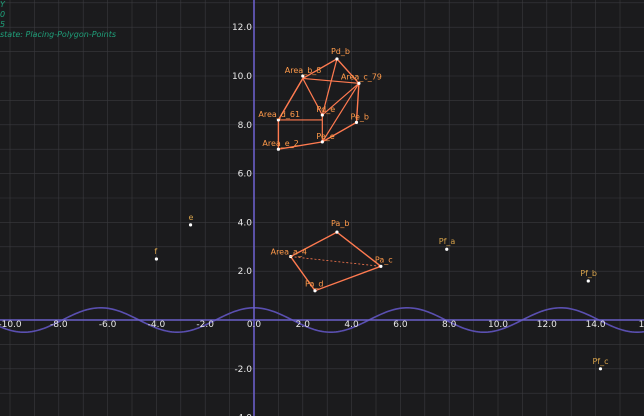 The height and width of the screenshot is (416, 644). Describe the element at coordinates (356, 122) in the screenshot. I see `point-Pe_b` at that location.